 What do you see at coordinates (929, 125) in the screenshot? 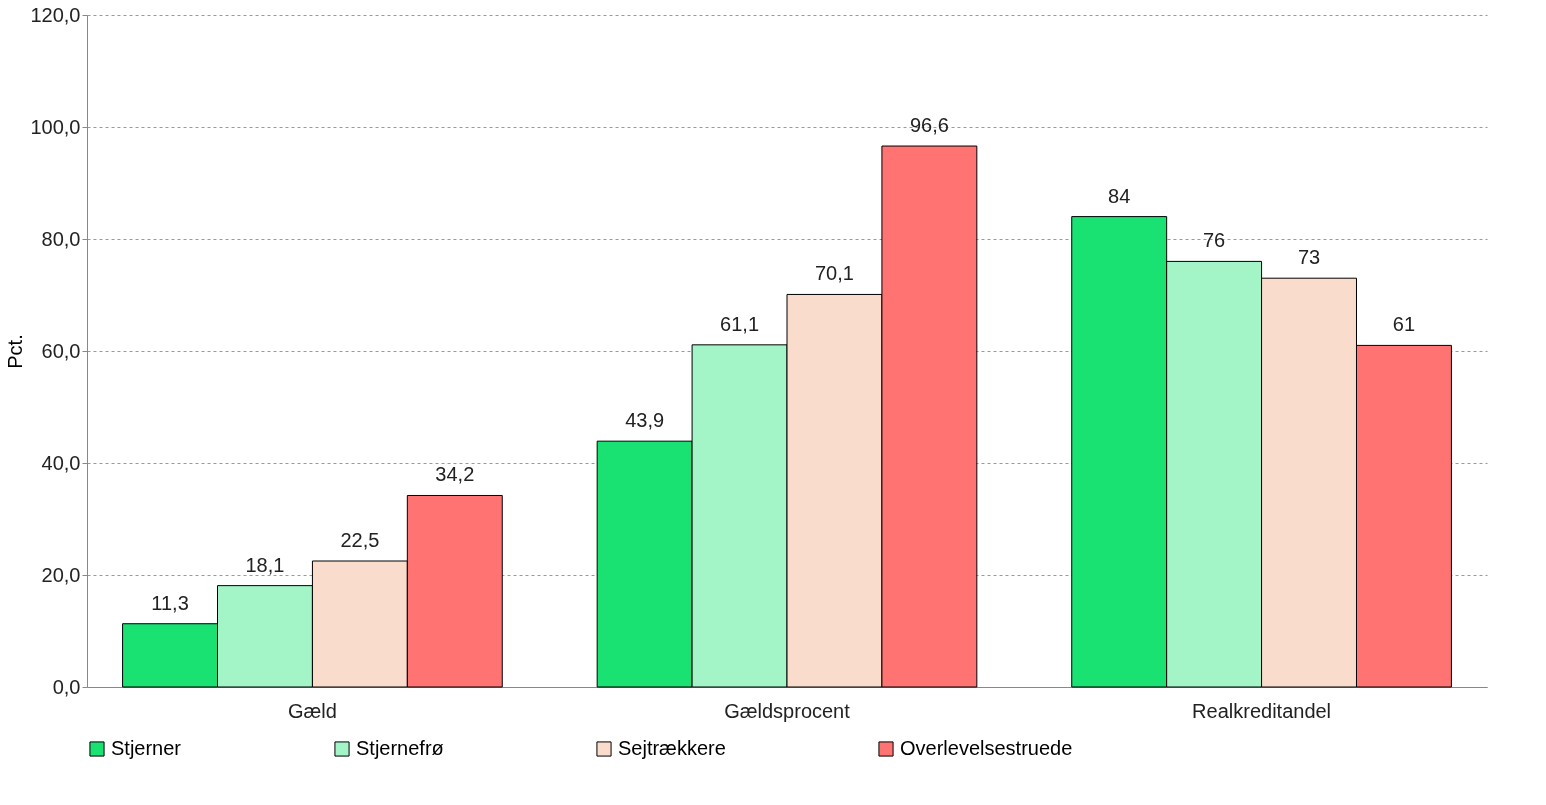
I see `data-label: 96,6` at bounding box center [929, 125].